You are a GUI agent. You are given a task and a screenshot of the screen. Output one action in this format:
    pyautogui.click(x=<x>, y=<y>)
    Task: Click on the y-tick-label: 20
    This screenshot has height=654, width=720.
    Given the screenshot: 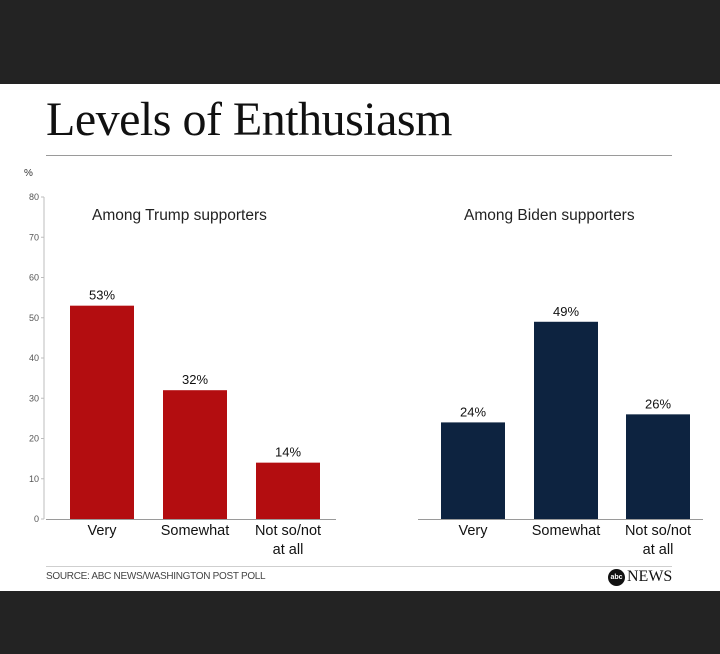 What is the action you would take?
    pyautogui.click(x=34, y=439)
    